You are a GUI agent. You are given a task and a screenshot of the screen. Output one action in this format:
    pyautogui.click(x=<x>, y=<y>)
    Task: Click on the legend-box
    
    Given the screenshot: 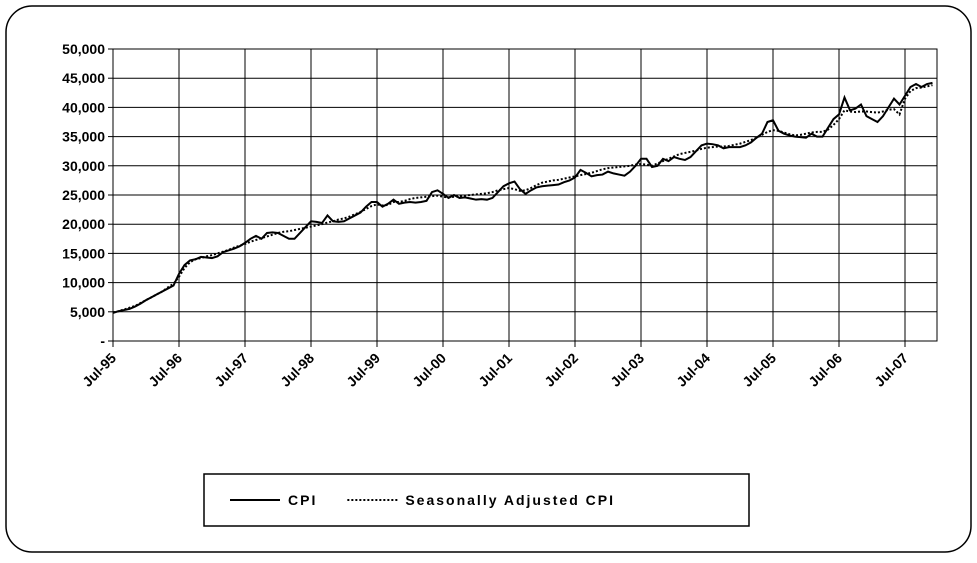 What is the action you would take?
    pyautogui.click(x=476, y=500)
    